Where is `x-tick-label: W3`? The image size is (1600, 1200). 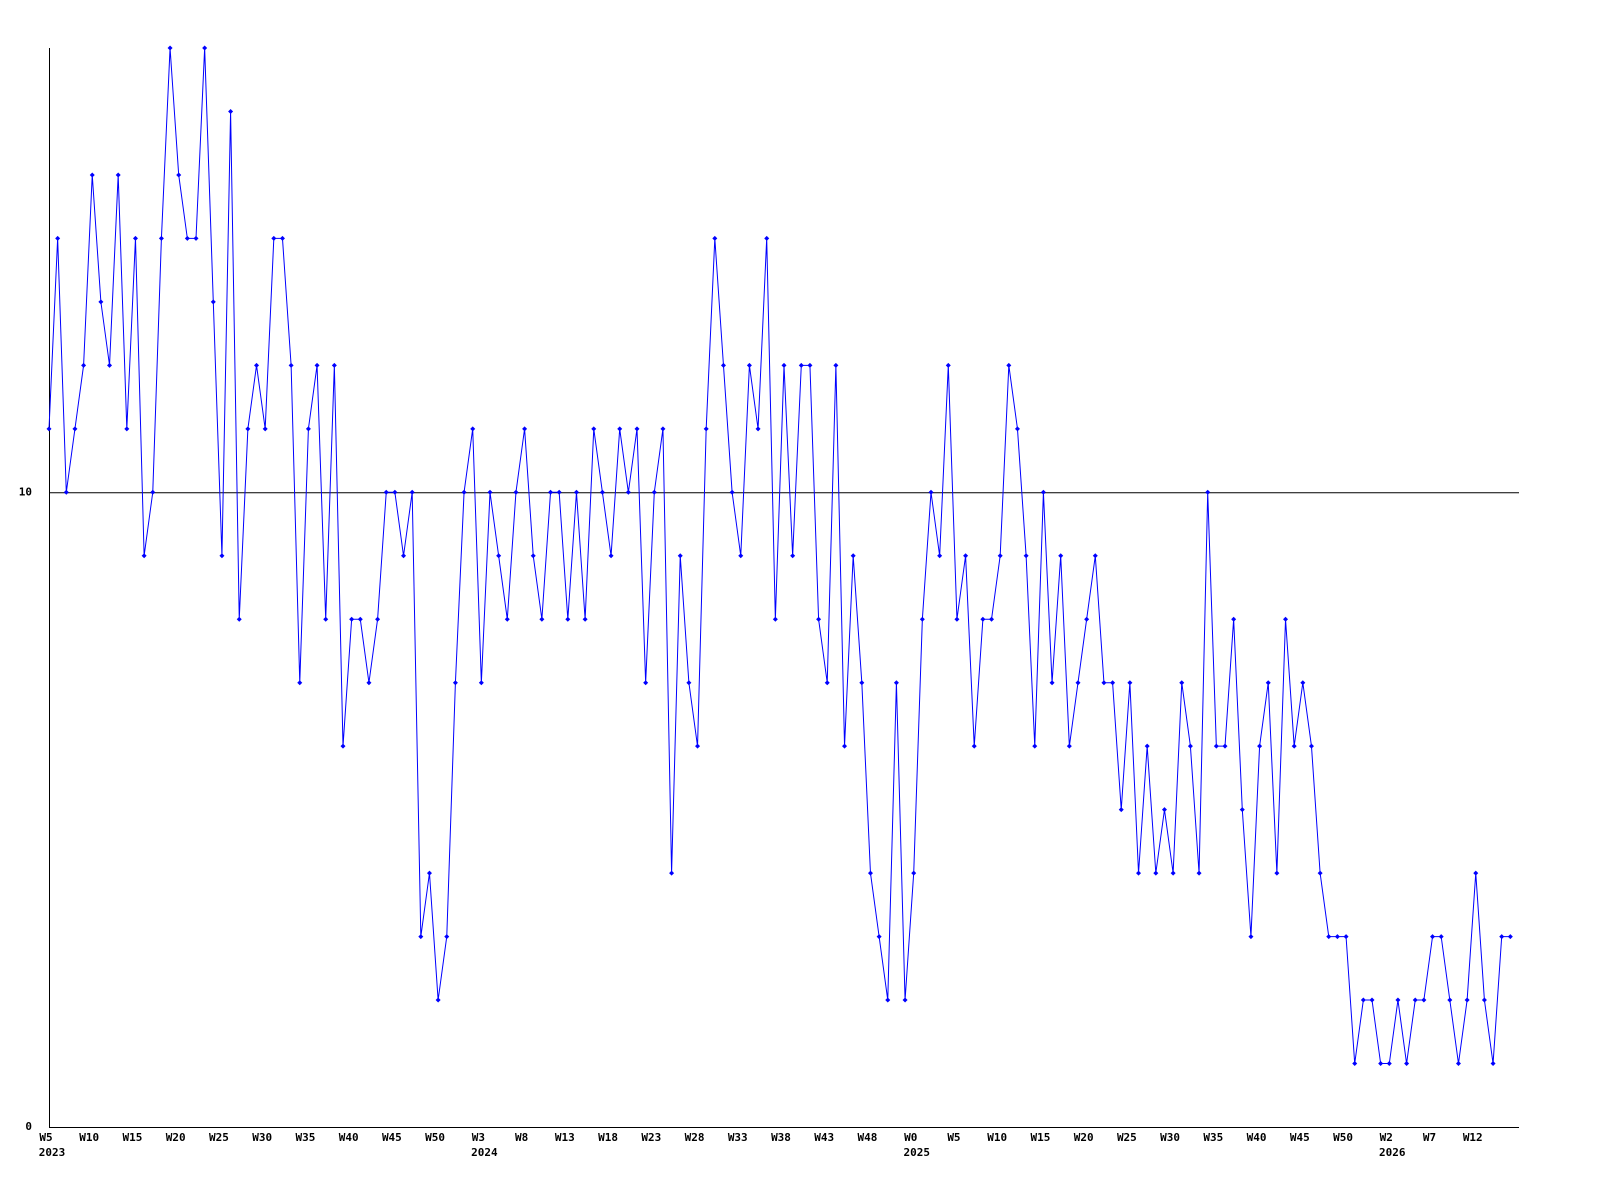
x-tick-label: W3 is located at coordinates (478, 1137).